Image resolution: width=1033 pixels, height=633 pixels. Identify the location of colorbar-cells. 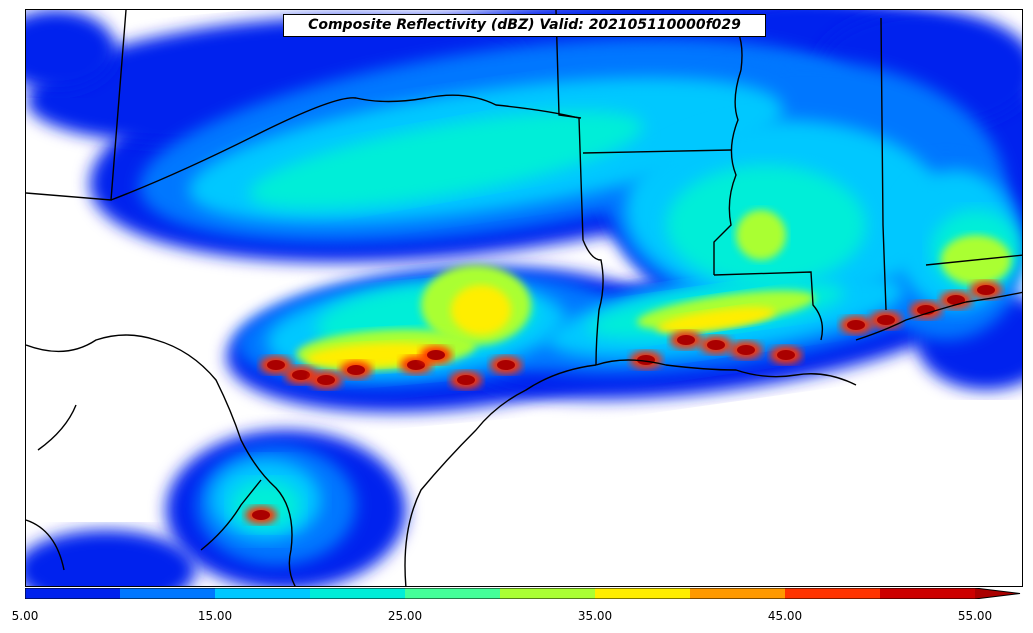
(523, 593).